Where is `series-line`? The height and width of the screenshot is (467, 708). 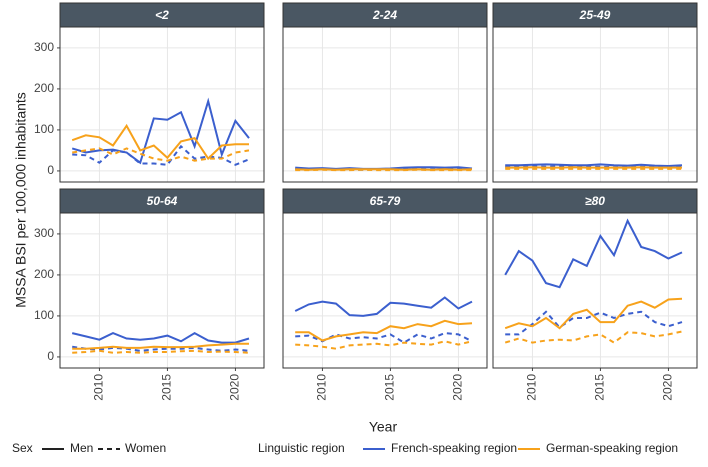
series-line is located at coordinates (593, 165).